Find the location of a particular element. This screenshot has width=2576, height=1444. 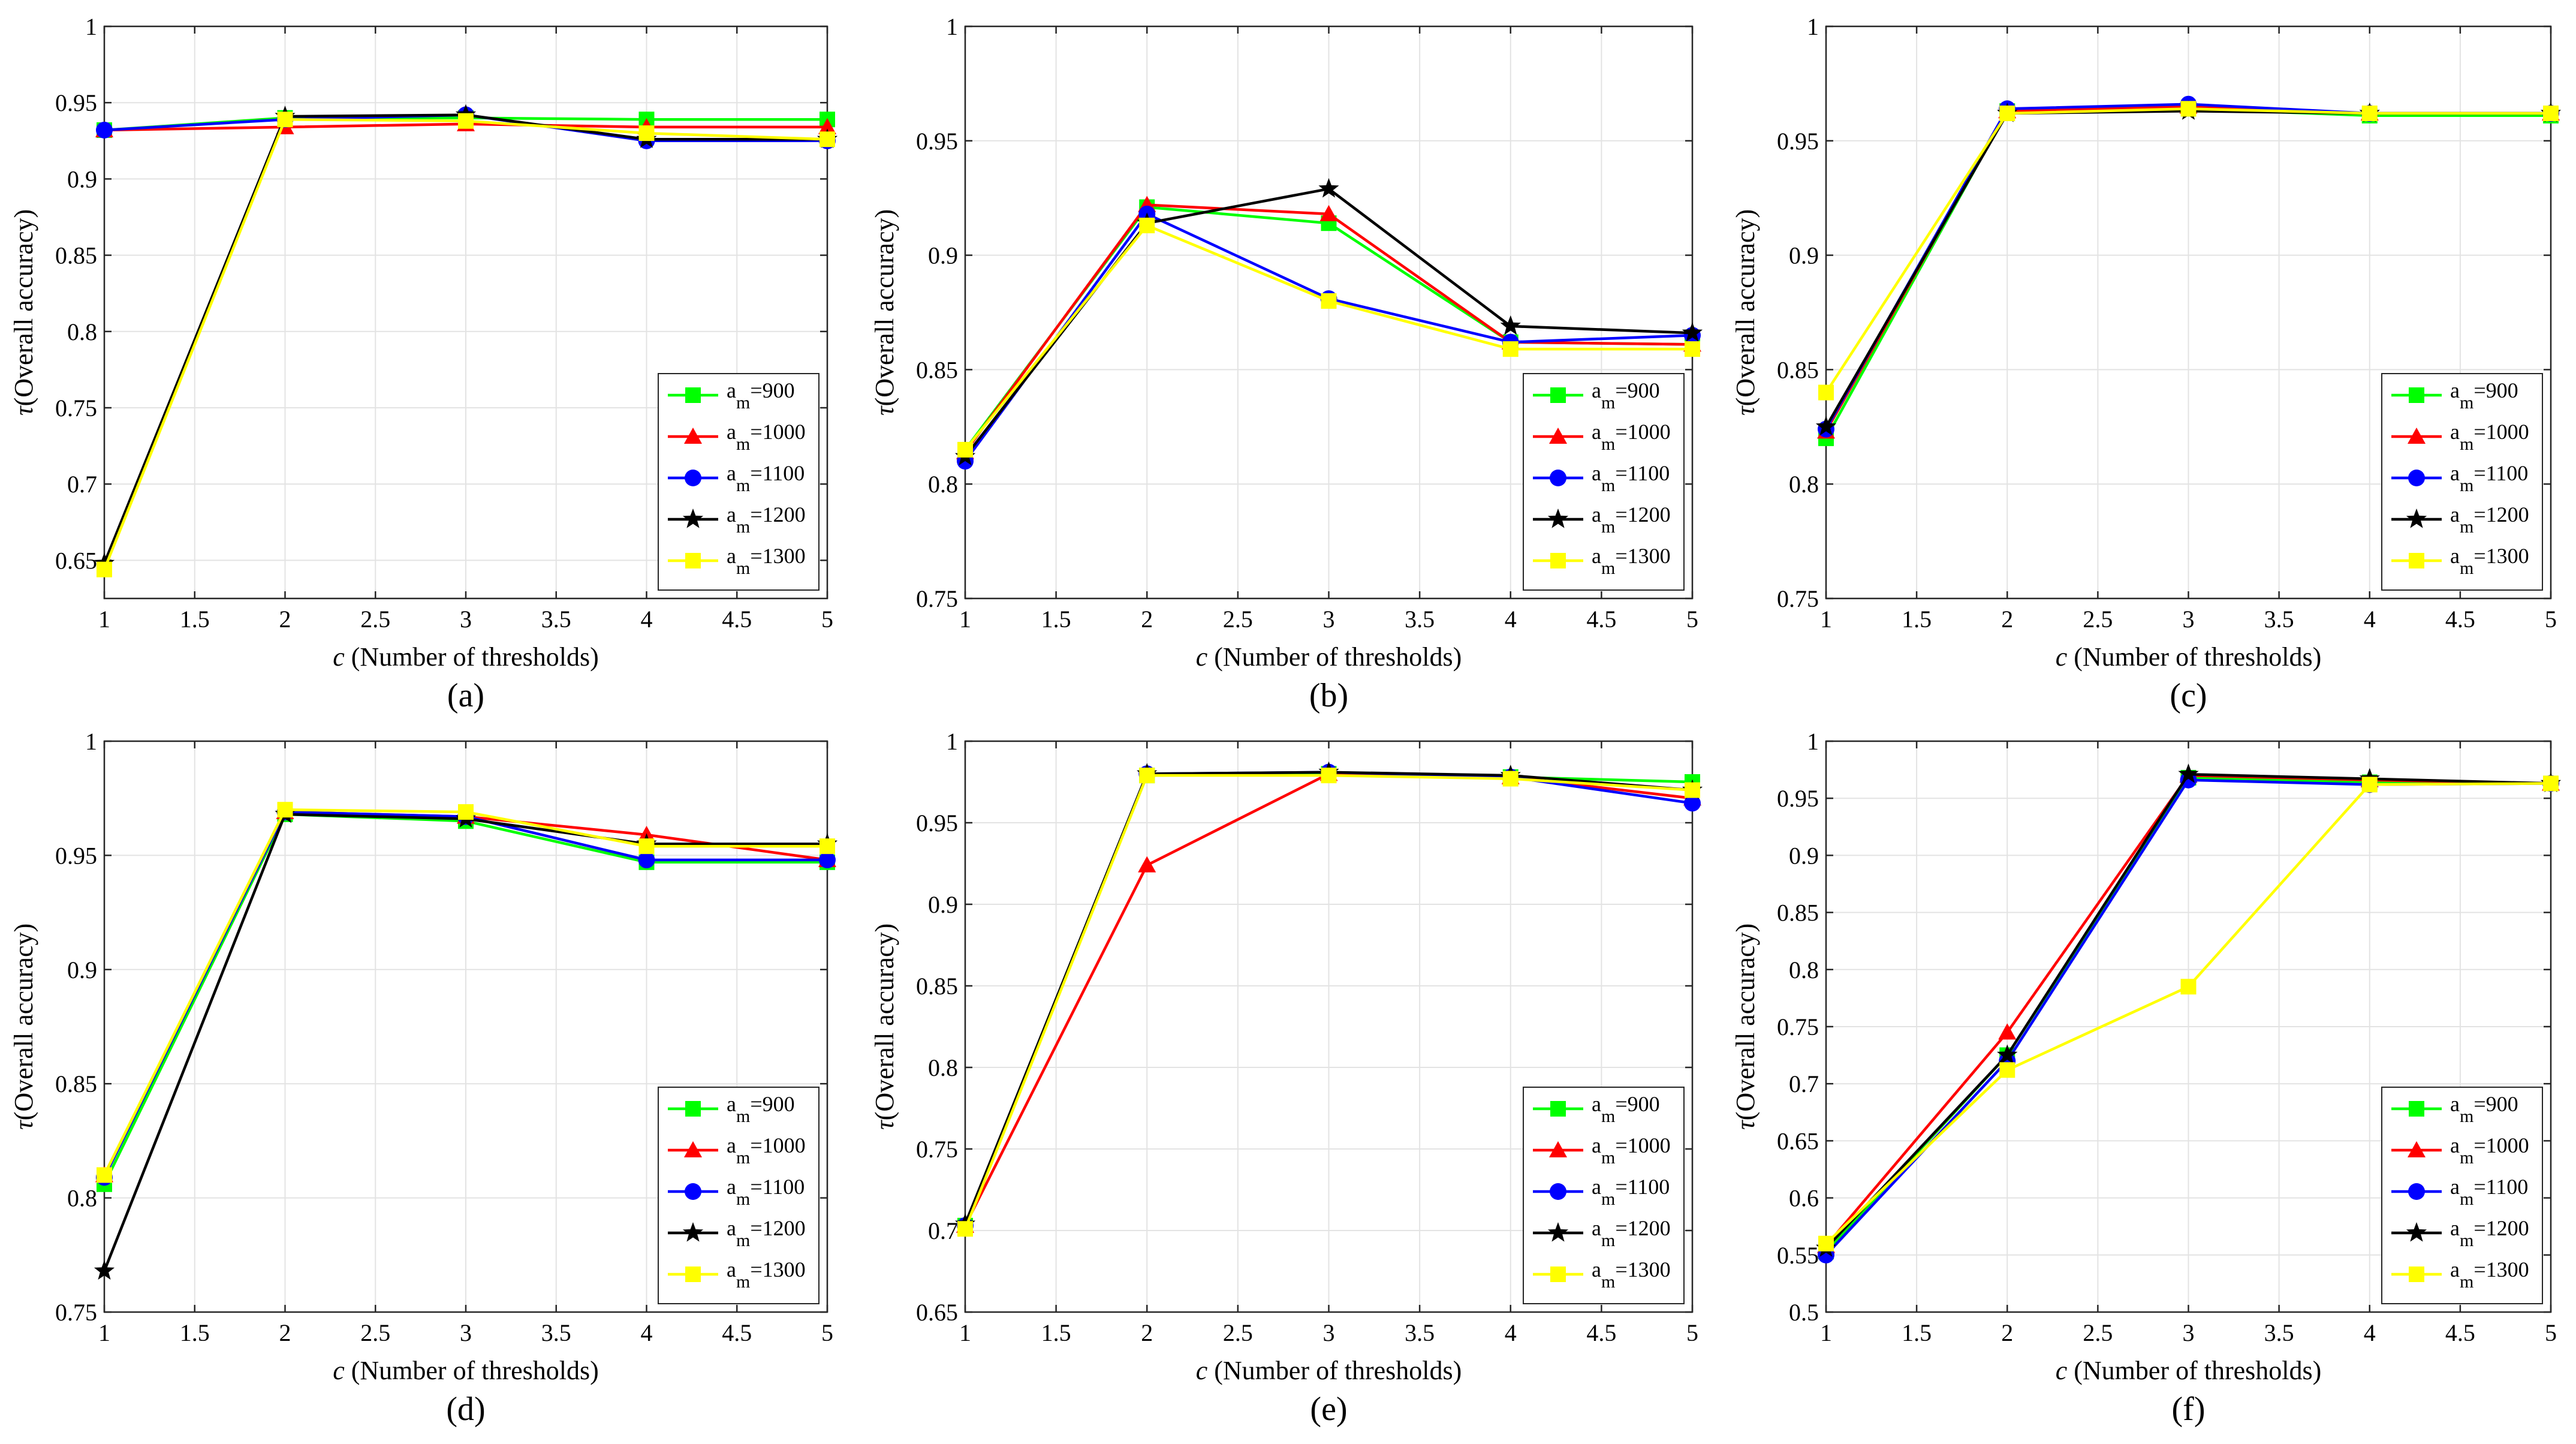

y-tick-label: 1 is located at coordinates (952, 27).